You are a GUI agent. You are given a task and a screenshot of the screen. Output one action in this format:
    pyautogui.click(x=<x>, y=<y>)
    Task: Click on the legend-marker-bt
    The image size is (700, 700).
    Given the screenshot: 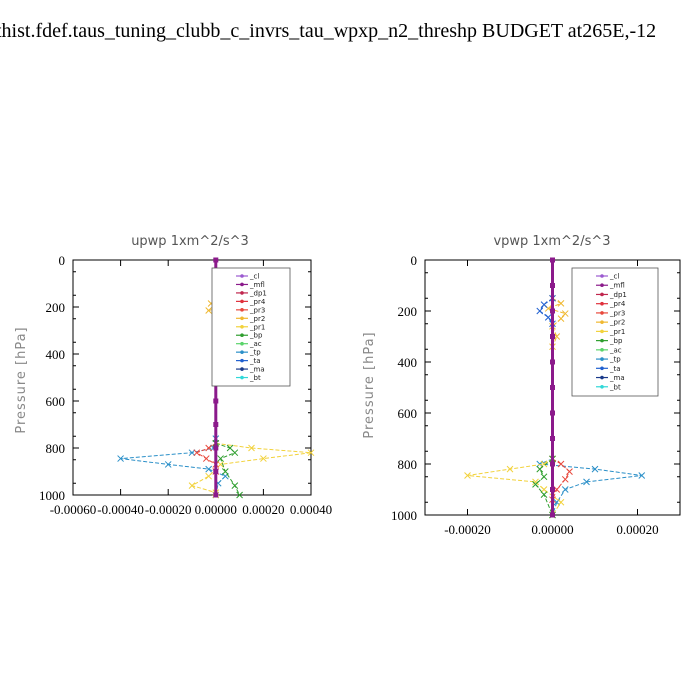 What is the action you would take?
    pyautogui.click(x=602, y=386)
    